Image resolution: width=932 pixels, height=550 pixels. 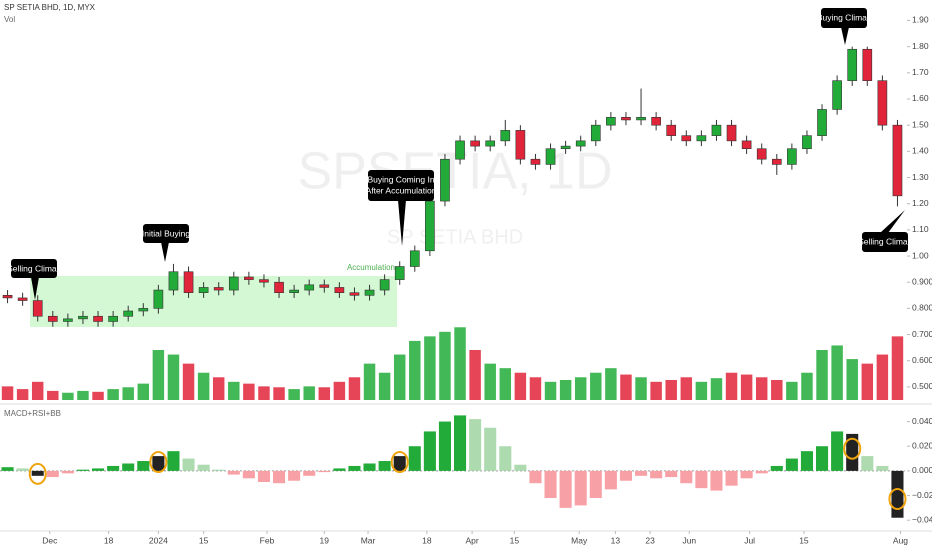 What do you see at coordinates (34, 268) in the screenshot?
I see `callout-box` at bounding box center [34, 268].